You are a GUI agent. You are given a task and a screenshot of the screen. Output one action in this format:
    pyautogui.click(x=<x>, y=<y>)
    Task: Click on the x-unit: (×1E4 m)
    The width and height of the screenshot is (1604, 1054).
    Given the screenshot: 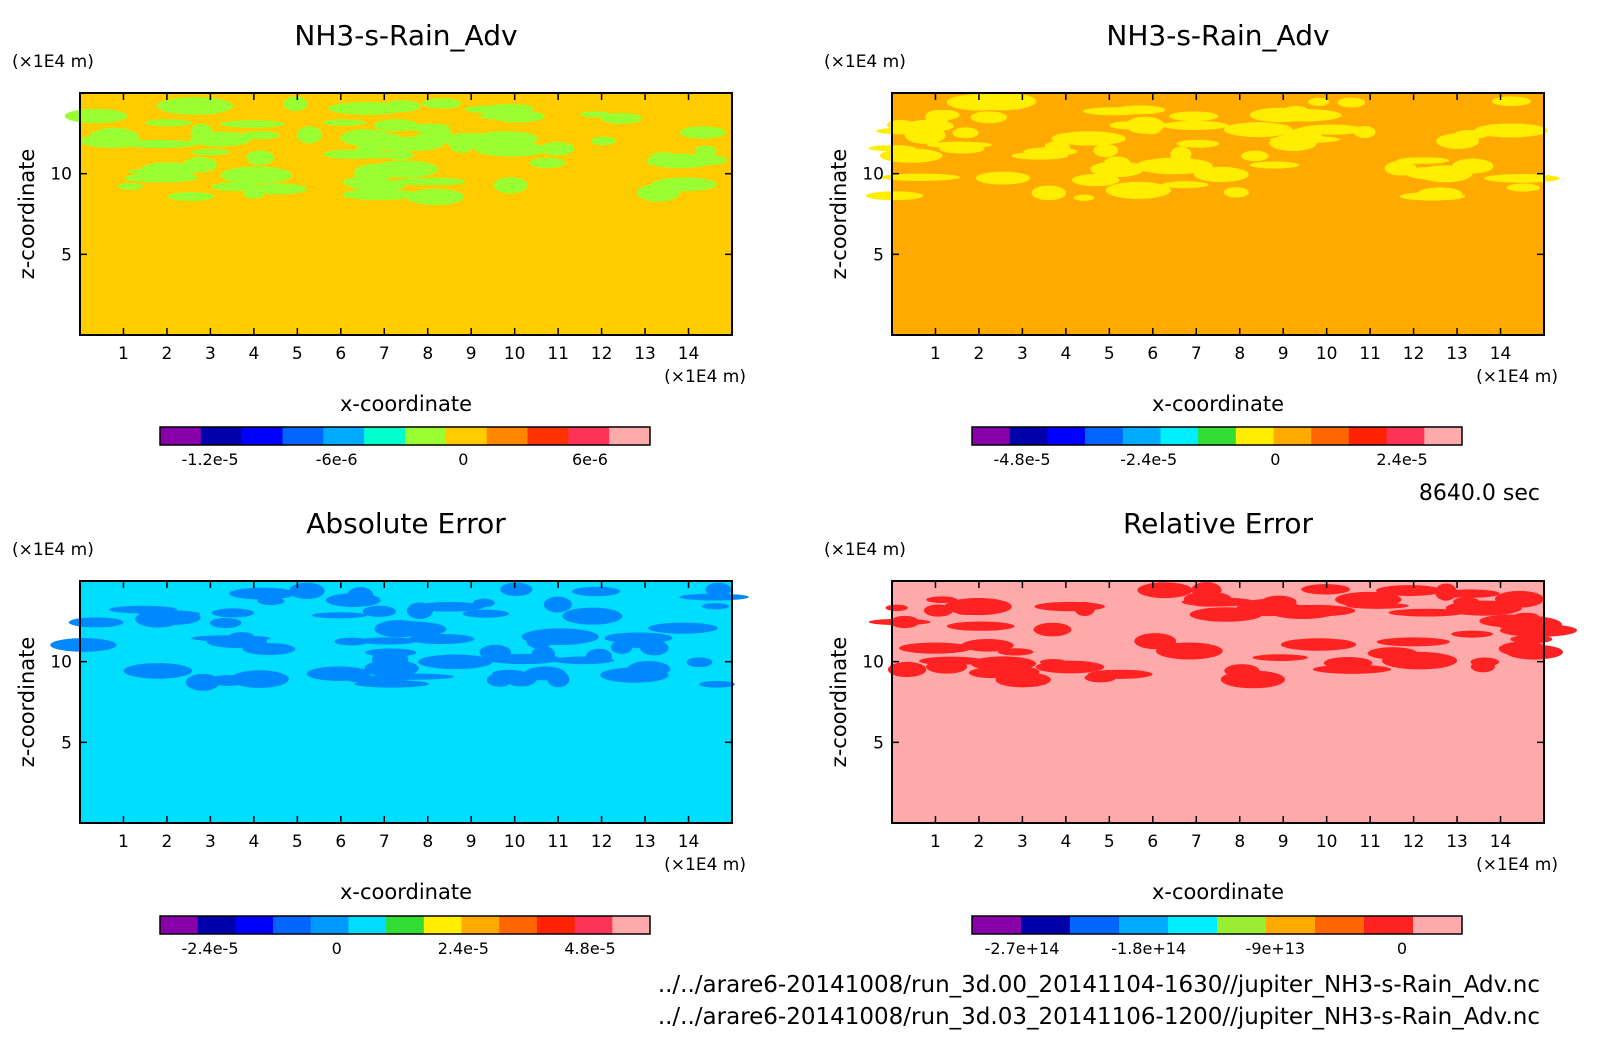 What is the action you would take?
    pyautogui.click(x=705, y=865)
    